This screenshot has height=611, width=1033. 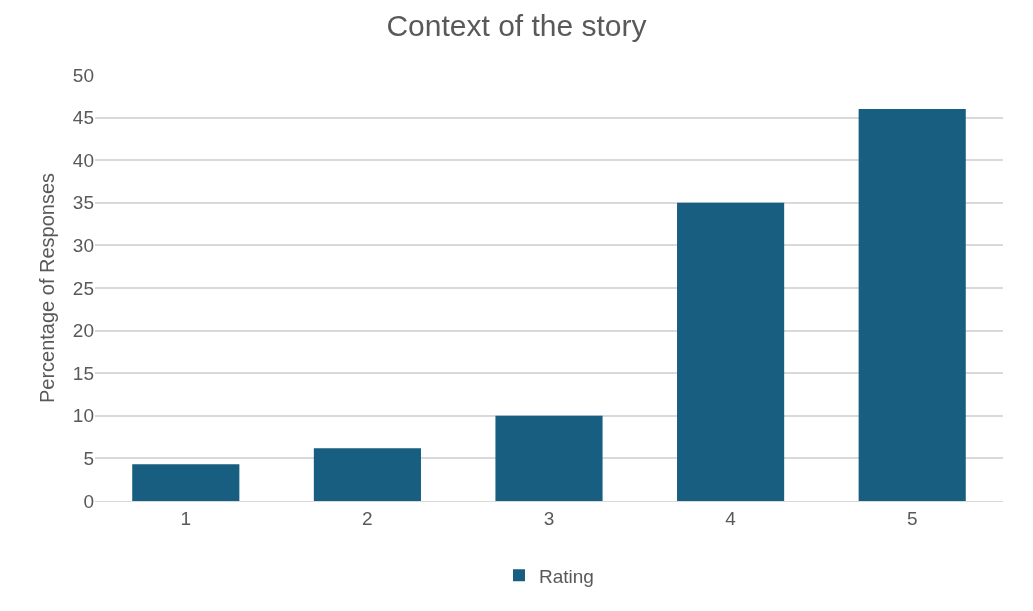 I want to click on y-tick-label: 5, so click(x=88, y=459).